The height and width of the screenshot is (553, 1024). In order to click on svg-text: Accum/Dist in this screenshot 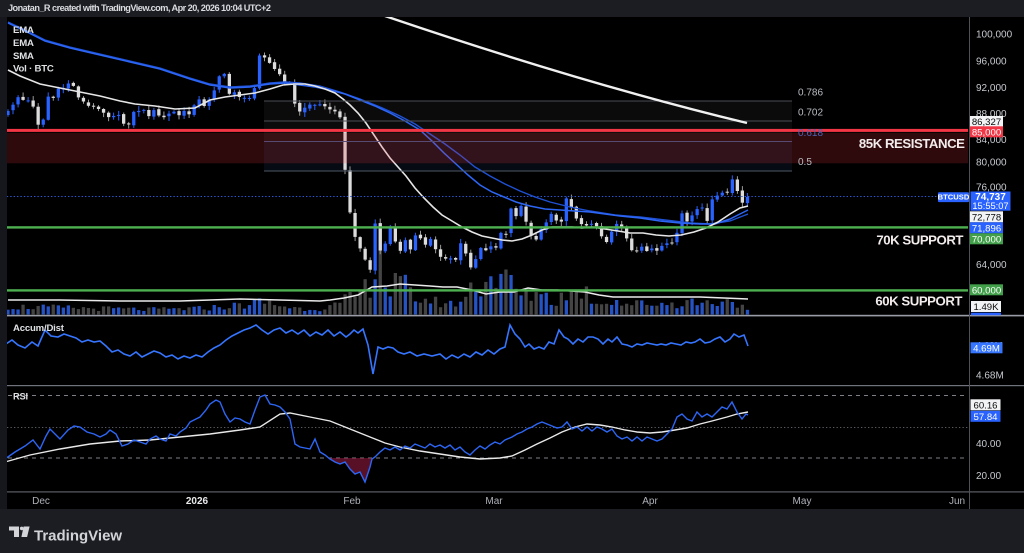, I will do `click(39, 328)`.